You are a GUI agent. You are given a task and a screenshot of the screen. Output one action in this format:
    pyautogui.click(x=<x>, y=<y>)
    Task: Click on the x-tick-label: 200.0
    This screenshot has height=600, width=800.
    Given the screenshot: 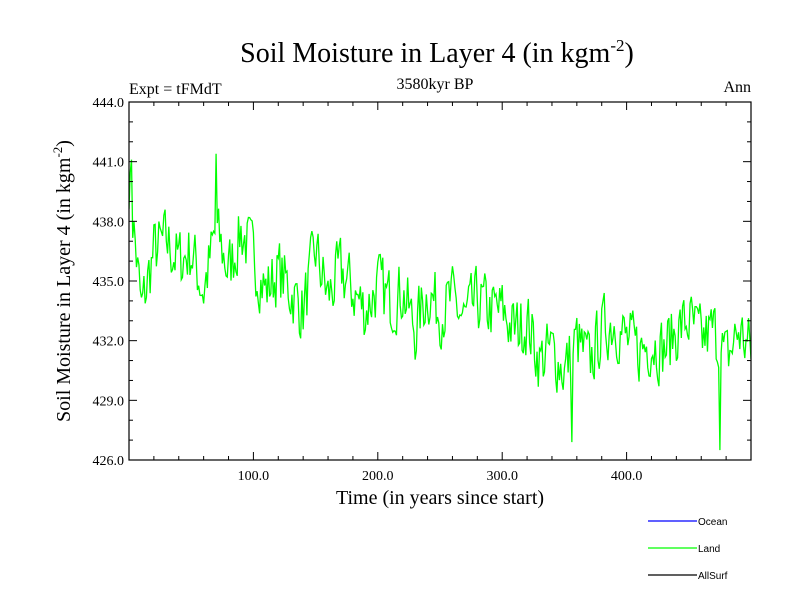 What is the action you would take?
    pyautogui.click(x=378, y=476)
    